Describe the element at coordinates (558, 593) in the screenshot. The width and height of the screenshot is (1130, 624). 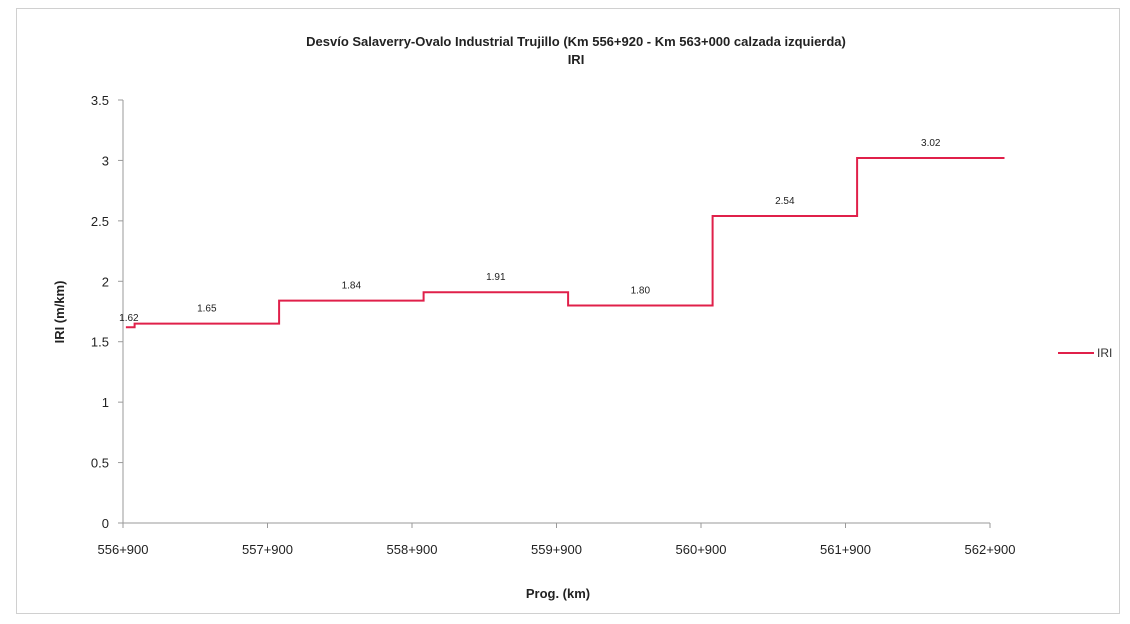
I see `x-axis-label: Prog. (km)` at that location.